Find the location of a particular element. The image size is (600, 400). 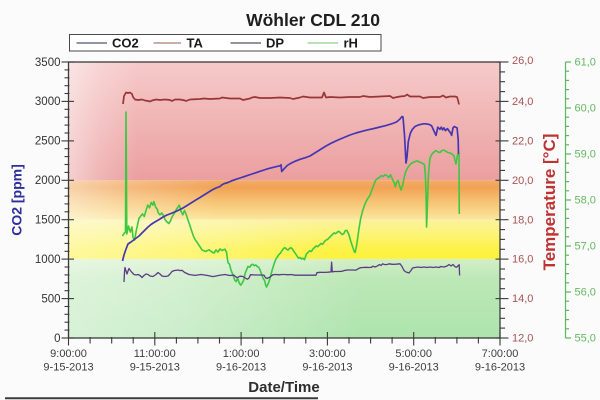

svg-text: 16,0 is located at coordinates (522, 260).